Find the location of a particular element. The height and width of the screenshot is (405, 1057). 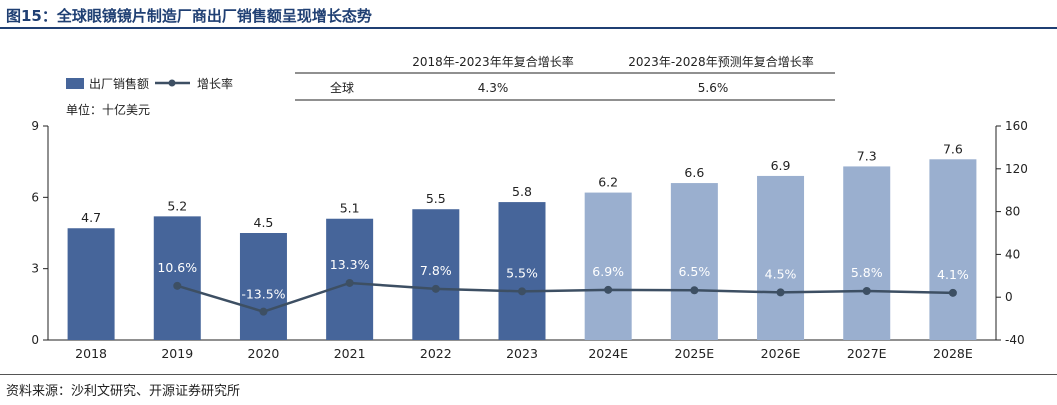

cagr-value-historic: 4.3% is located at coordinates (493, 88).